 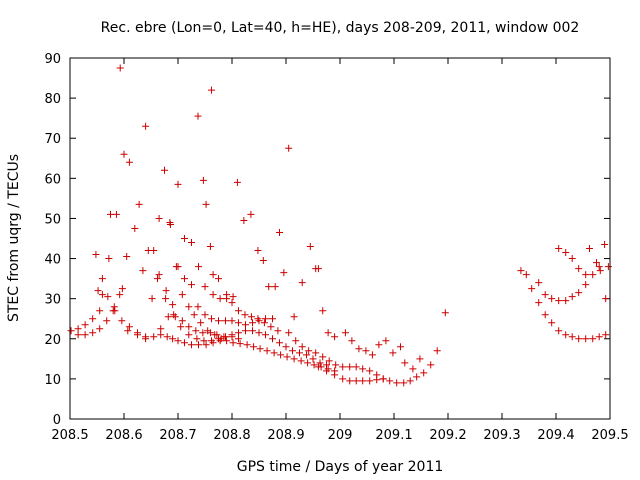 What do you see at coordinates (52, 99) in the screenshot?
I see `y-tick-label: 80` at bounding box center [52, 99].